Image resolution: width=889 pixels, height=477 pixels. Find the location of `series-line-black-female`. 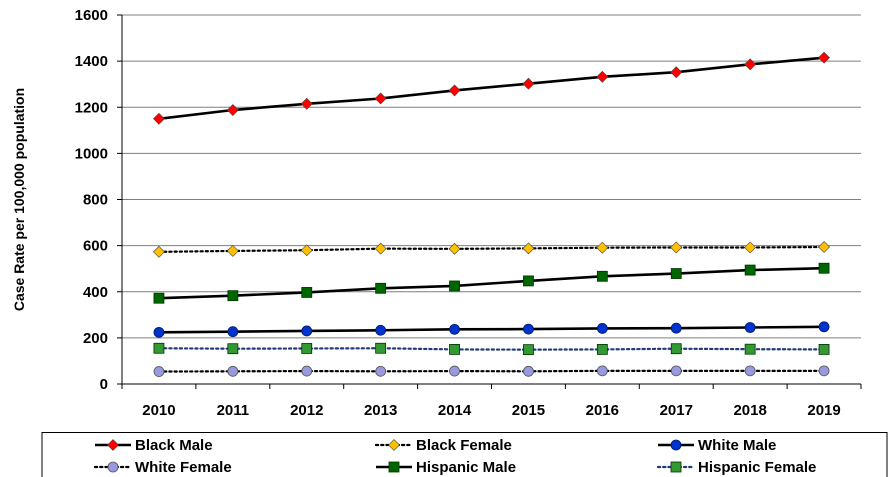

series-line-black-female is located at coordinates (491, 249).